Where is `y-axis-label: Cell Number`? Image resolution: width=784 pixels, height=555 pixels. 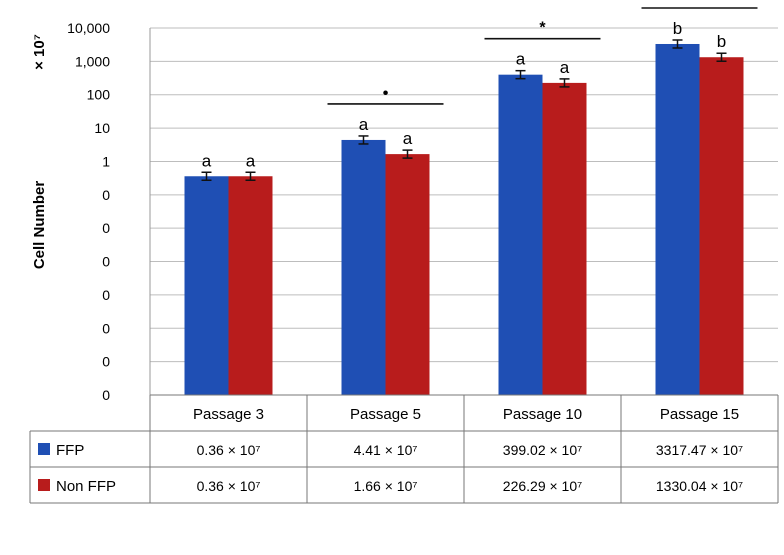 y-axis-label: Cell Number is located at coordinates (39, 225).